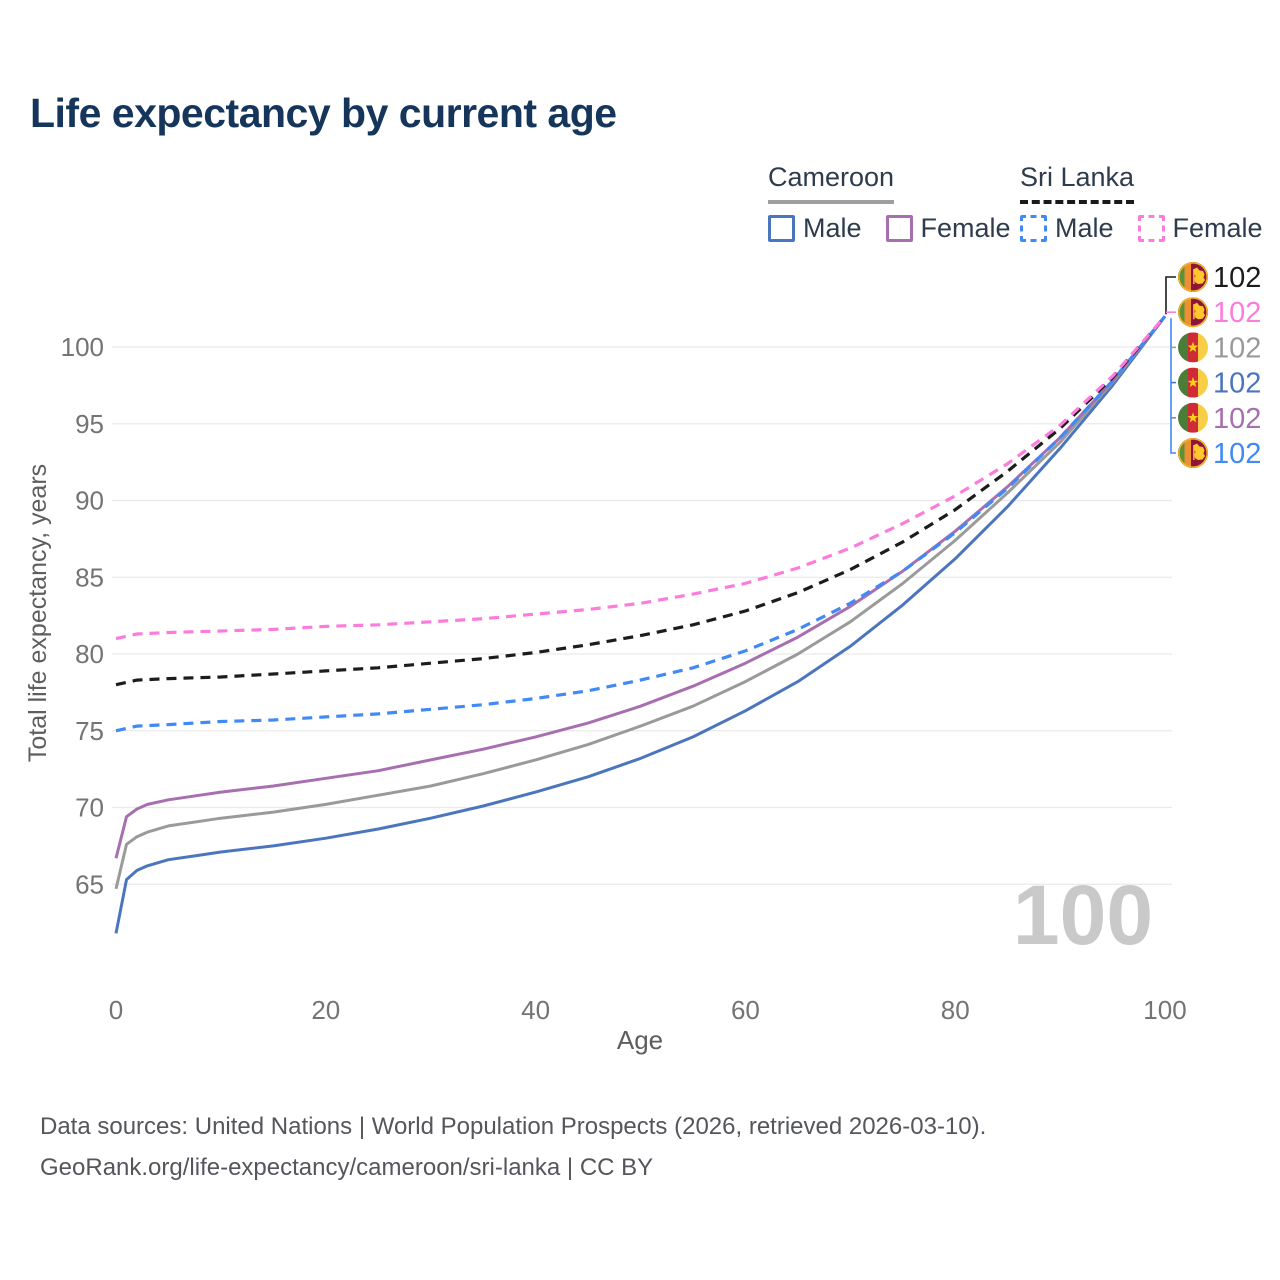 Image resolution: width=1280 pixels, height=1280 pixels. Describe the element at coordinates (1033, 228) in the screenshot. I see `sri-lanka-male-swatch-icon` at that location.